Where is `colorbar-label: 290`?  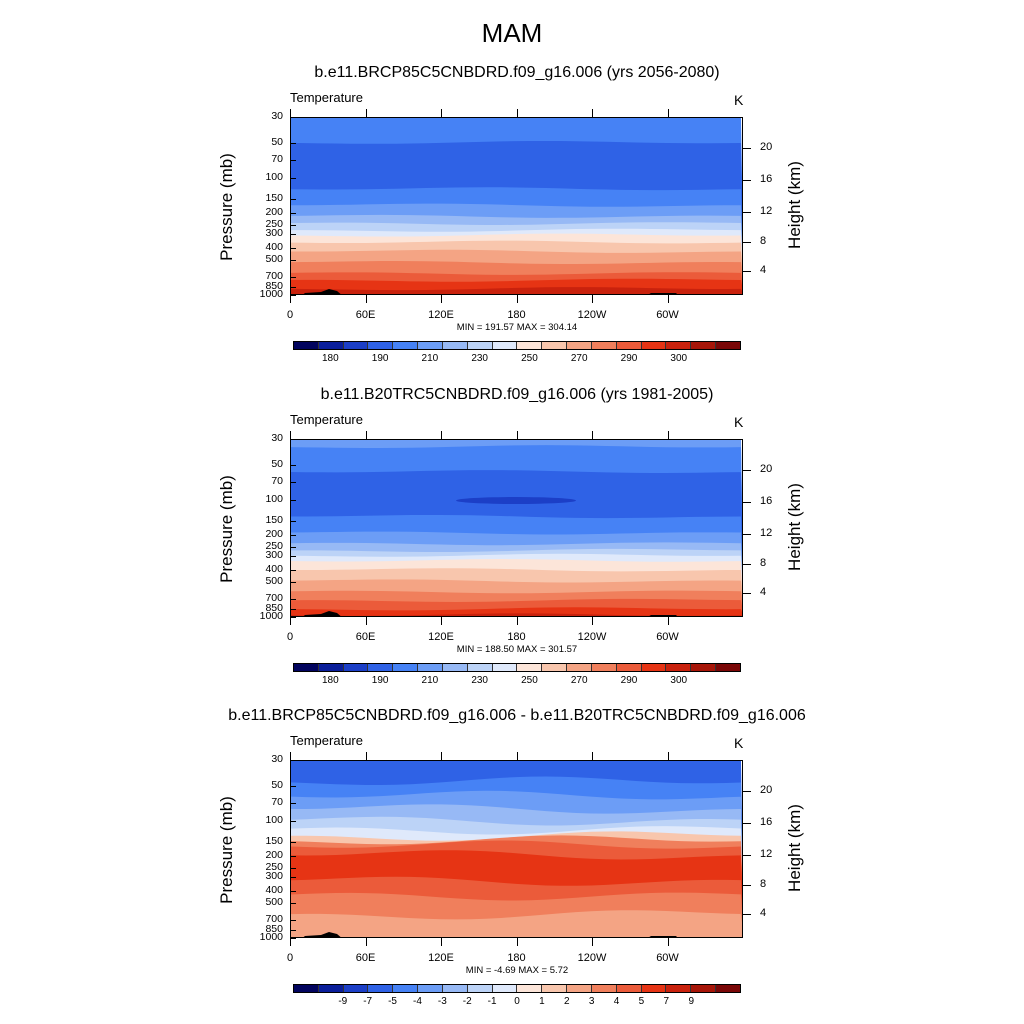
colorbar-label: 290 is located at coordinates (629, 358).